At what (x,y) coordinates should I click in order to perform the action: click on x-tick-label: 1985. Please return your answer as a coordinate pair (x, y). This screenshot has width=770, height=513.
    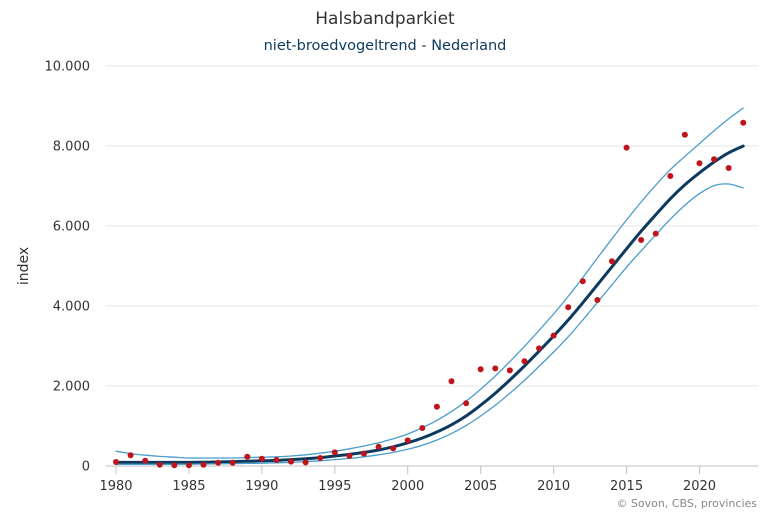
    Looking at the image, I should click on (188, 486).